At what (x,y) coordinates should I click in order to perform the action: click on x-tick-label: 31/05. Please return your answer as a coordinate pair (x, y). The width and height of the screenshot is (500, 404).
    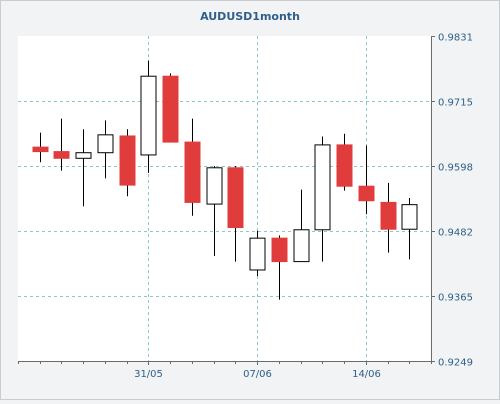
    Looking at the image, I should click on (148, 374).